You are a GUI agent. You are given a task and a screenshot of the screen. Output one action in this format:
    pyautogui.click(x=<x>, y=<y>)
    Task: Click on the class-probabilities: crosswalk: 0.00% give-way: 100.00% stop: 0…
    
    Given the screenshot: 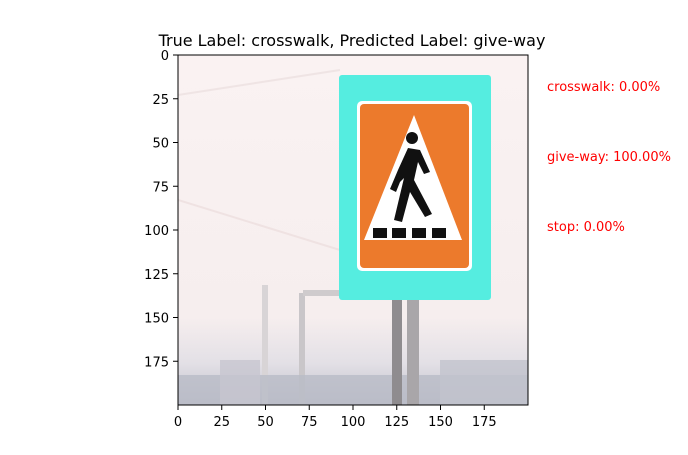 What is the action you would take?
    pyautogui.click(x=609, y=157)
    